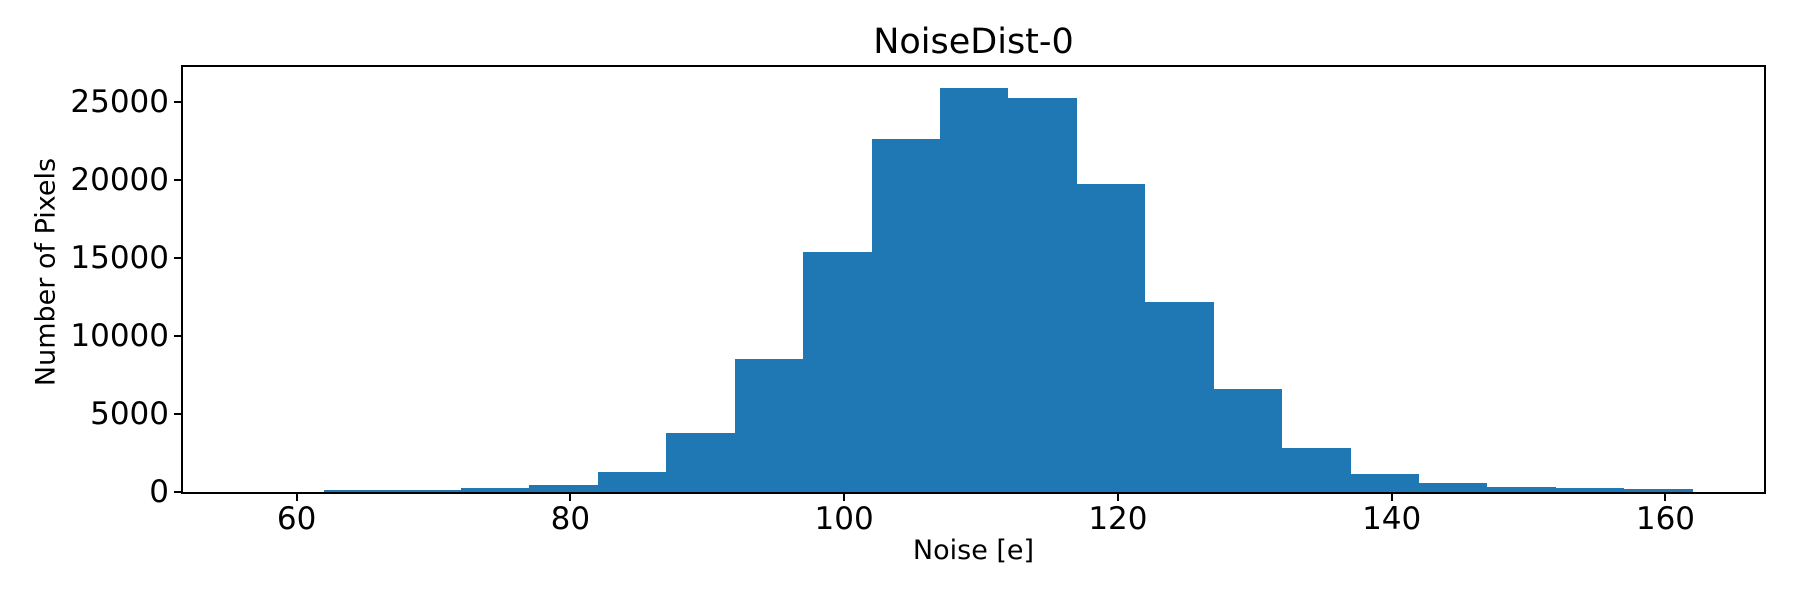 This screenshot has width=1800, height=600. Describe the element at coordinates (119, 258) in the screenshot. I see `y-tick-label: 15000` at that location.